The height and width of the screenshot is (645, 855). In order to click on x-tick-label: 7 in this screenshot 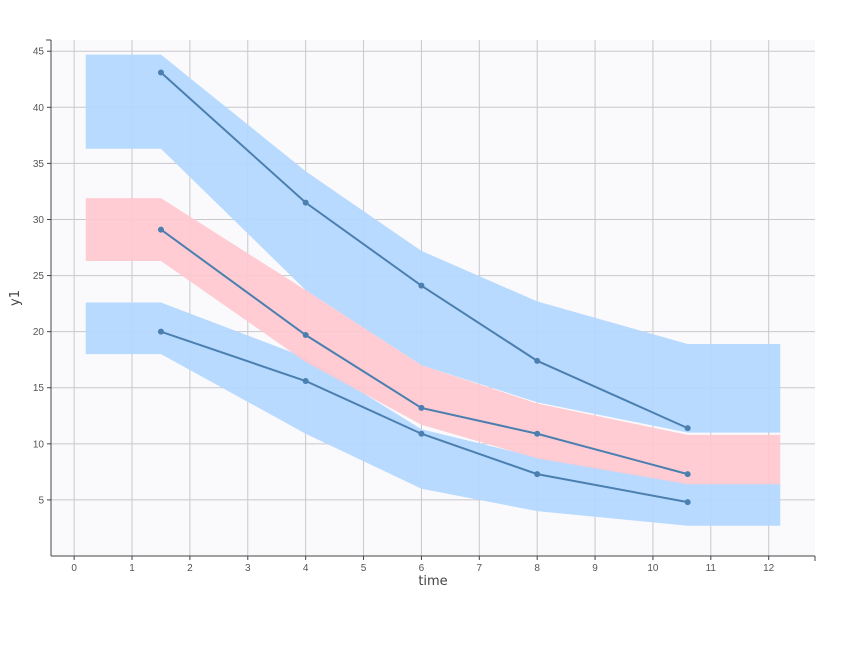, I will do `click(480, 568)`.